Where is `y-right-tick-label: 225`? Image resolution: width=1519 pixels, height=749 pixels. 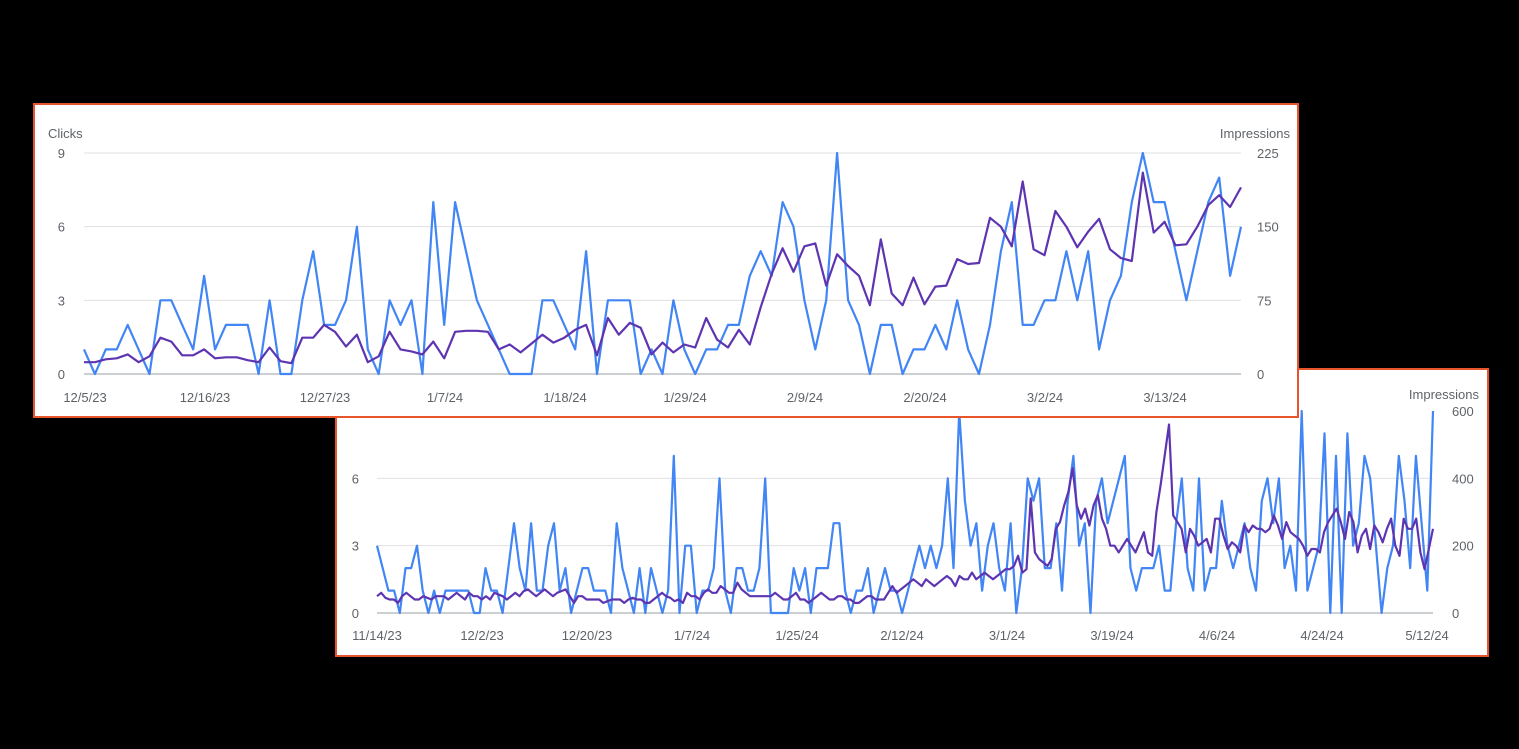 y-right-tick-label: 225 is located at coordinates (1268, 153).